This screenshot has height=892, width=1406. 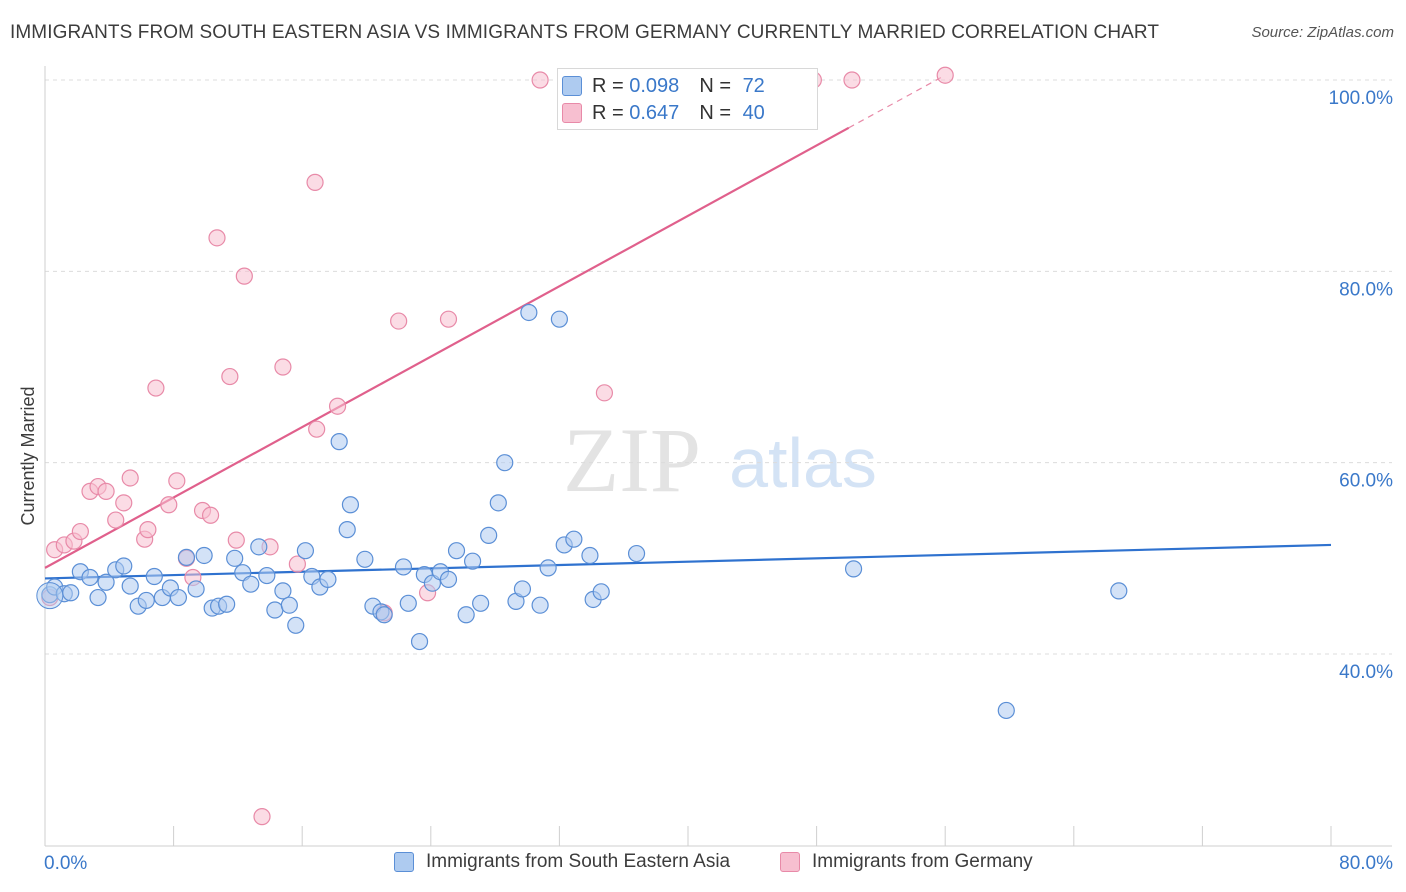 I want to click on stat-legend-row-blue: R = 0.098 N = 72, so click(x=663, y=86).